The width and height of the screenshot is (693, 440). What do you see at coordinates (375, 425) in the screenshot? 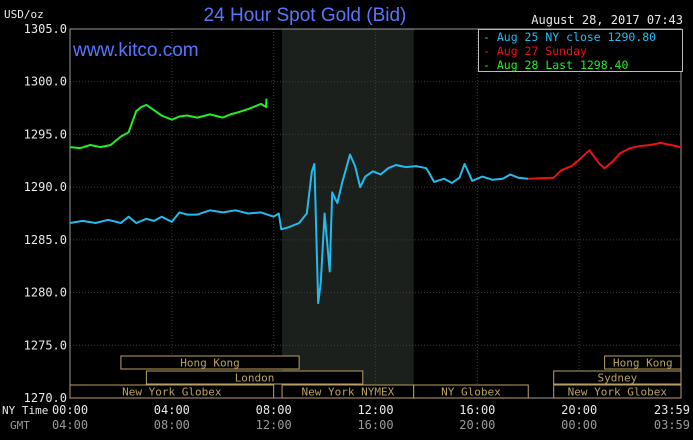
I see `x-tick-label-gmt: 16:00` at bounding box center [375, 425].